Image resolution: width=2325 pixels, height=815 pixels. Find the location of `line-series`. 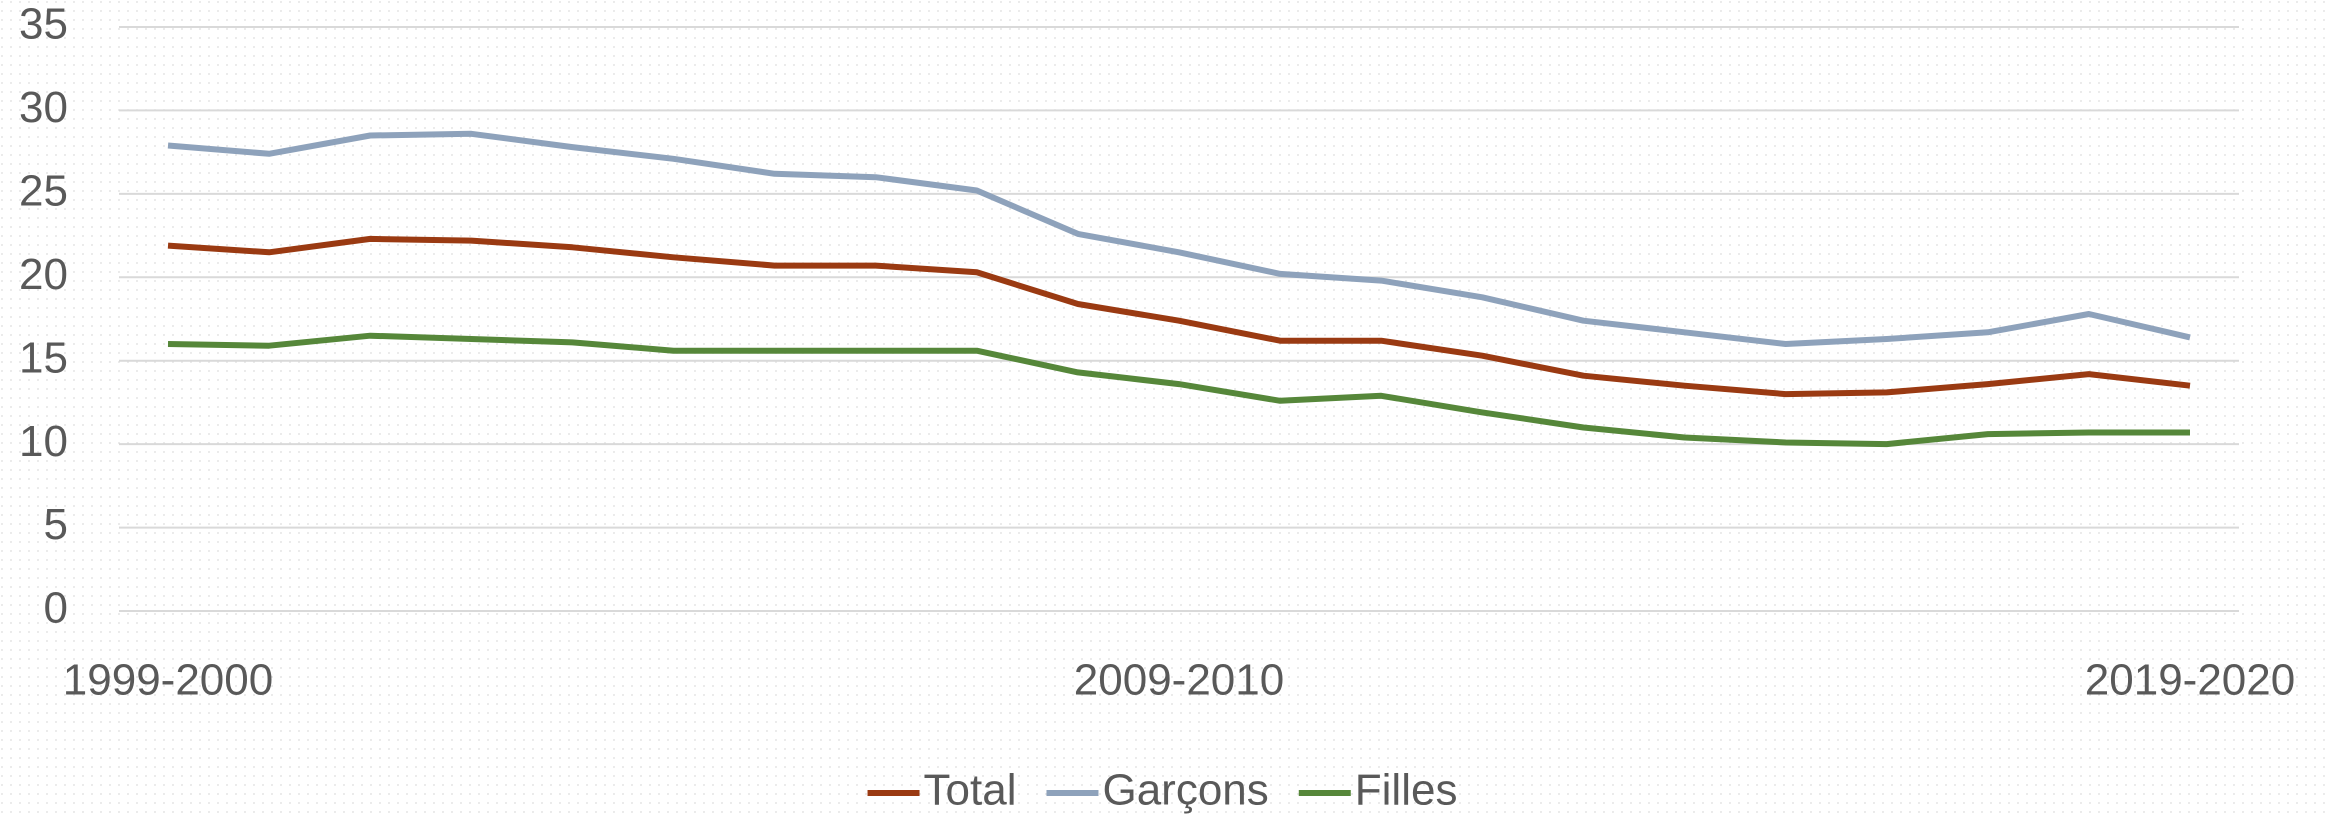

line-series is located at coordinates (1178, 390).